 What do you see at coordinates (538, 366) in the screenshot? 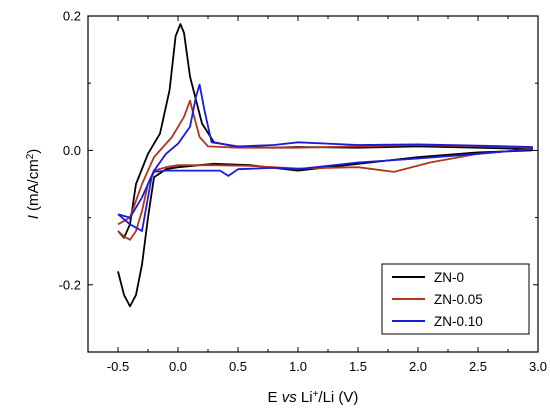
I see `x-tick-label: 3.0` at bounding box center [538, 366].